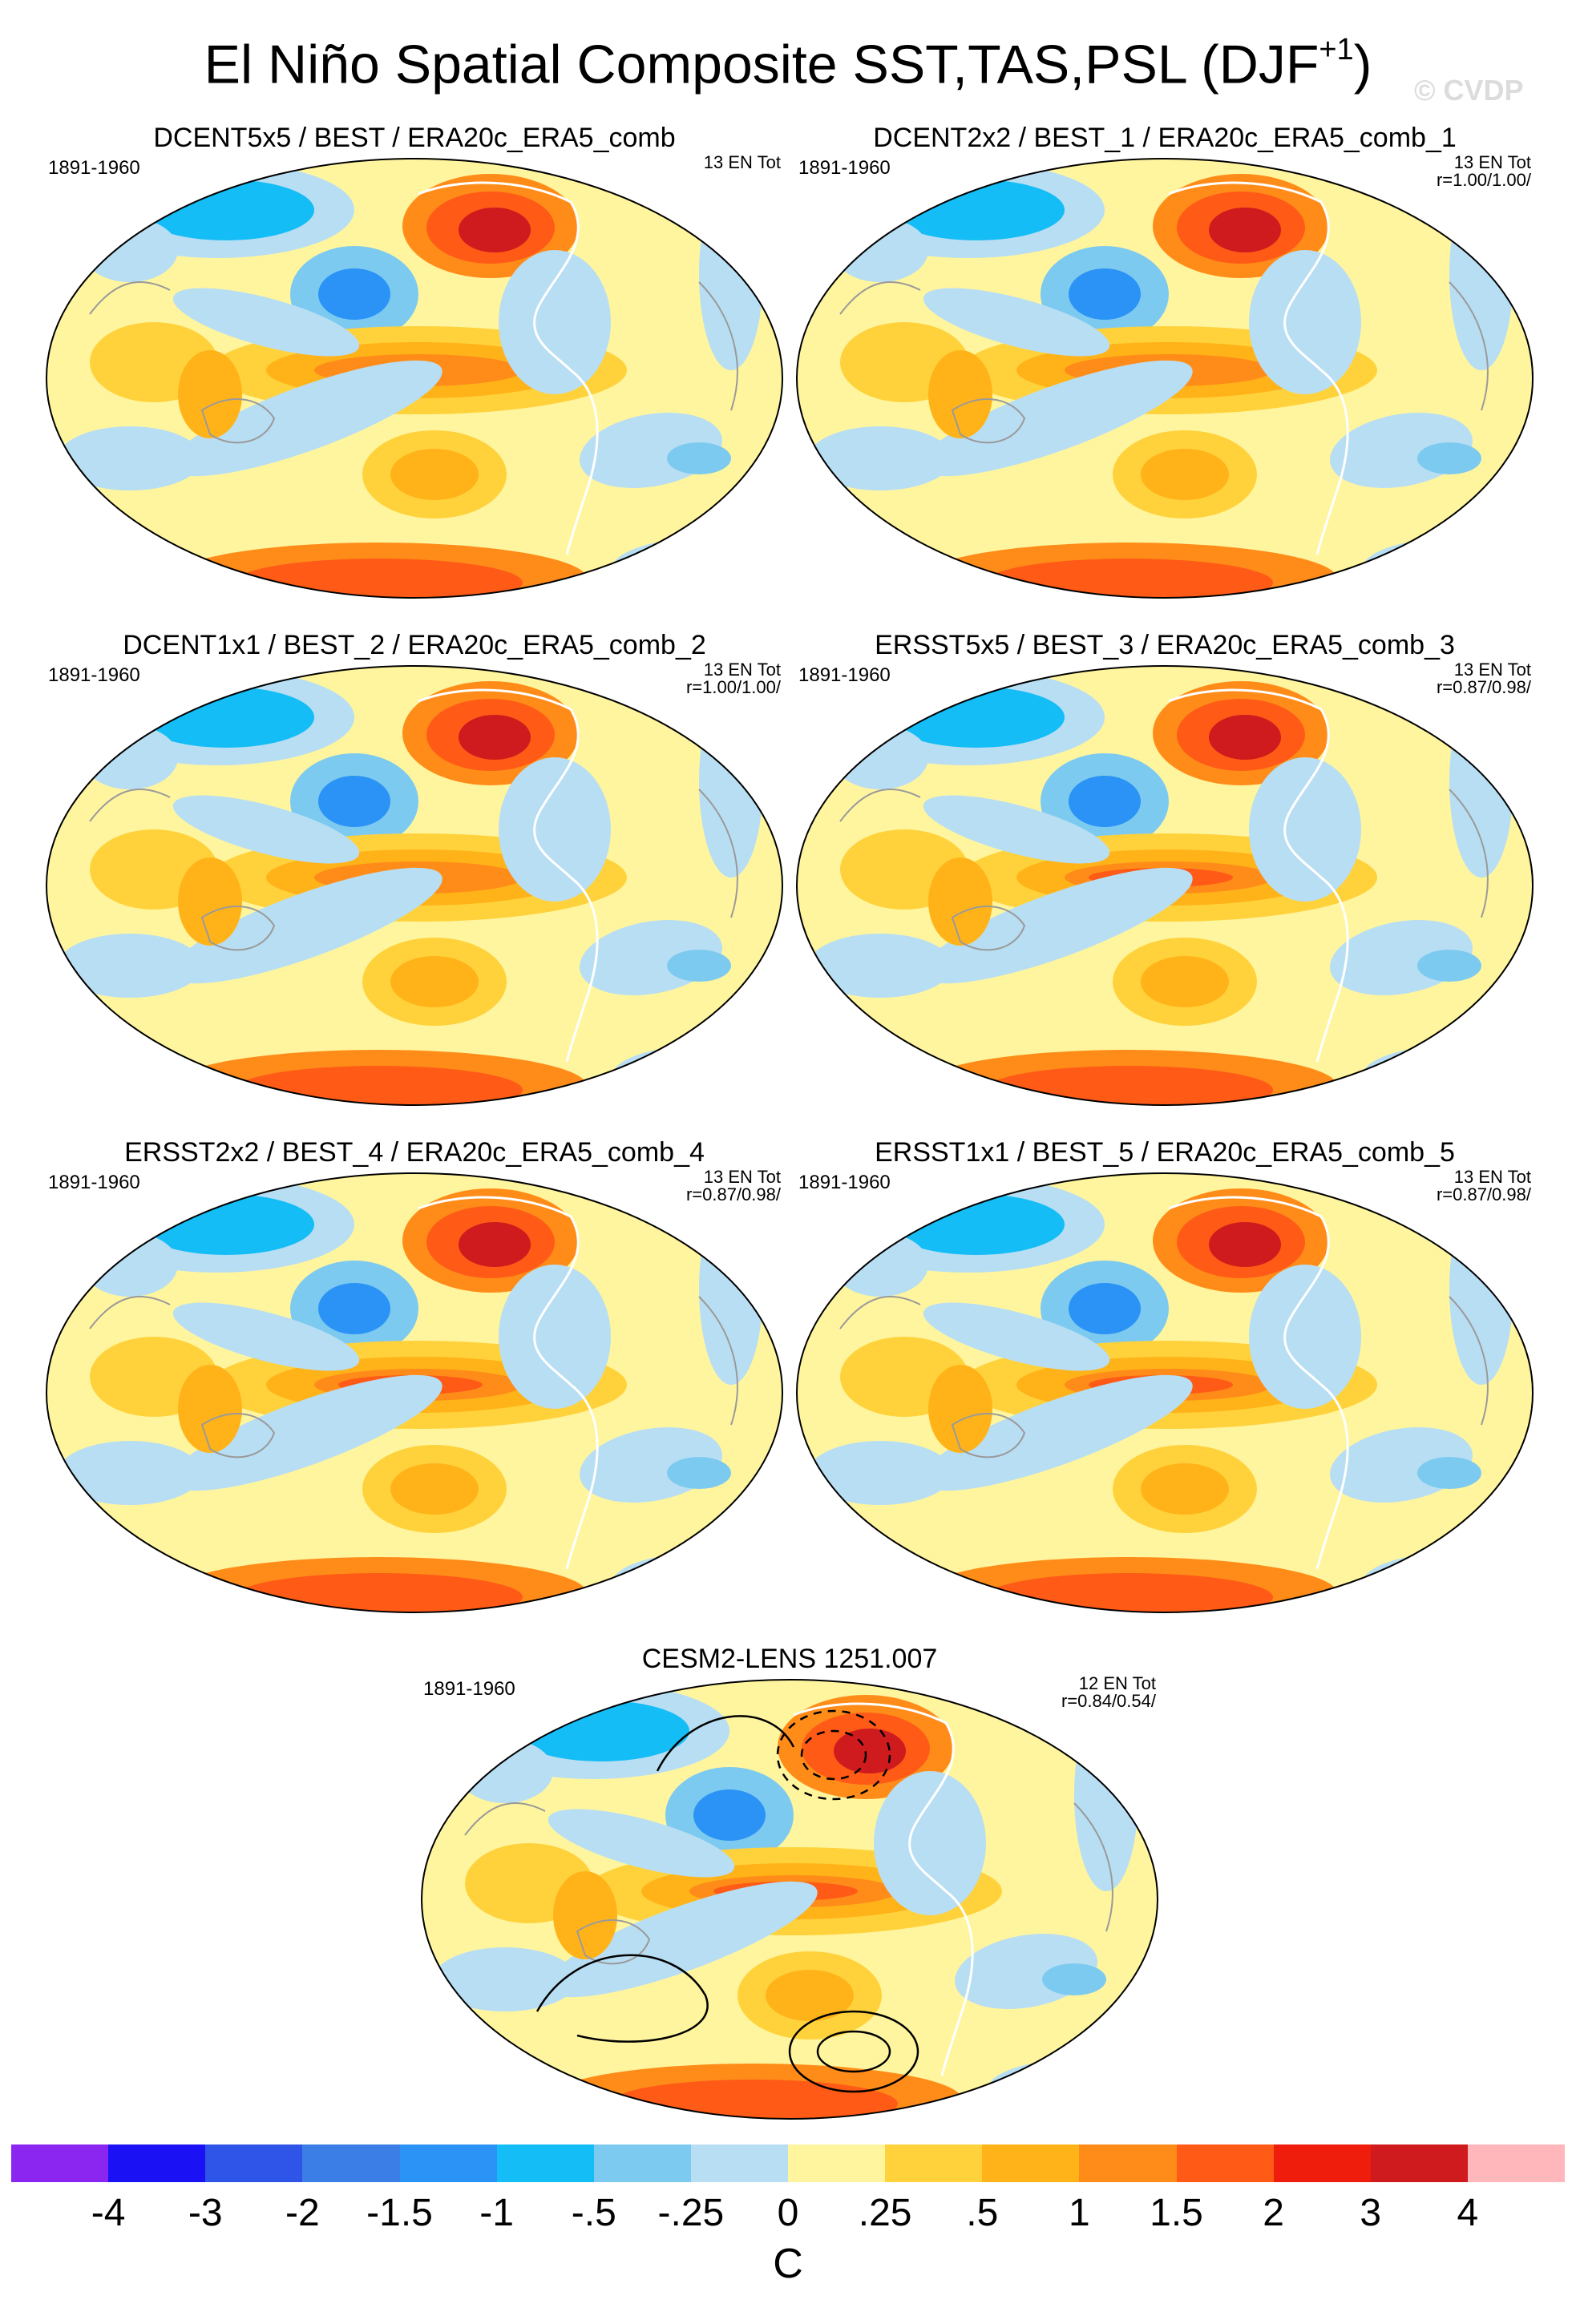 Image resolution: width=1576 pixels, height=2324 pixels. What do you see at coordinates (1371, 2213) in the screenshot?
I see `colorbar-tick-label: 3` at bounding box center [1371, 2213].